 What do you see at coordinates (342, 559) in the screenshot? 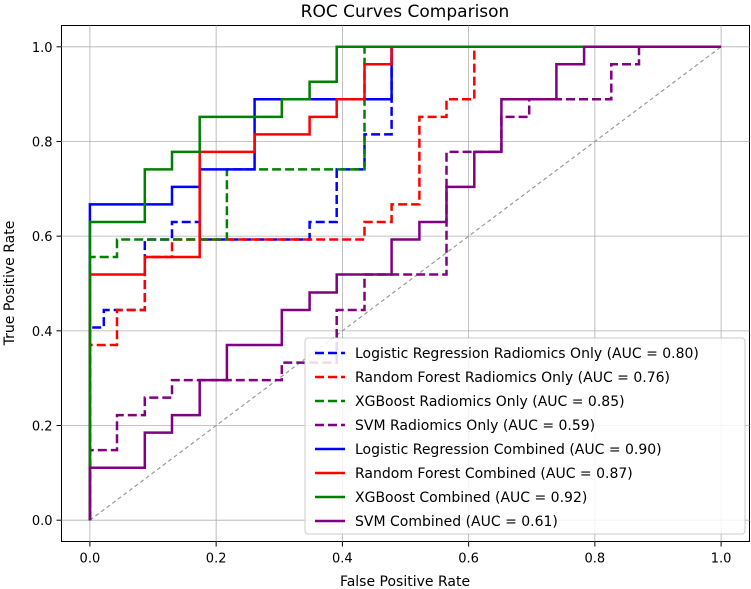
I see `x-tick-label: 0.4` at bounding box center [342, 559].